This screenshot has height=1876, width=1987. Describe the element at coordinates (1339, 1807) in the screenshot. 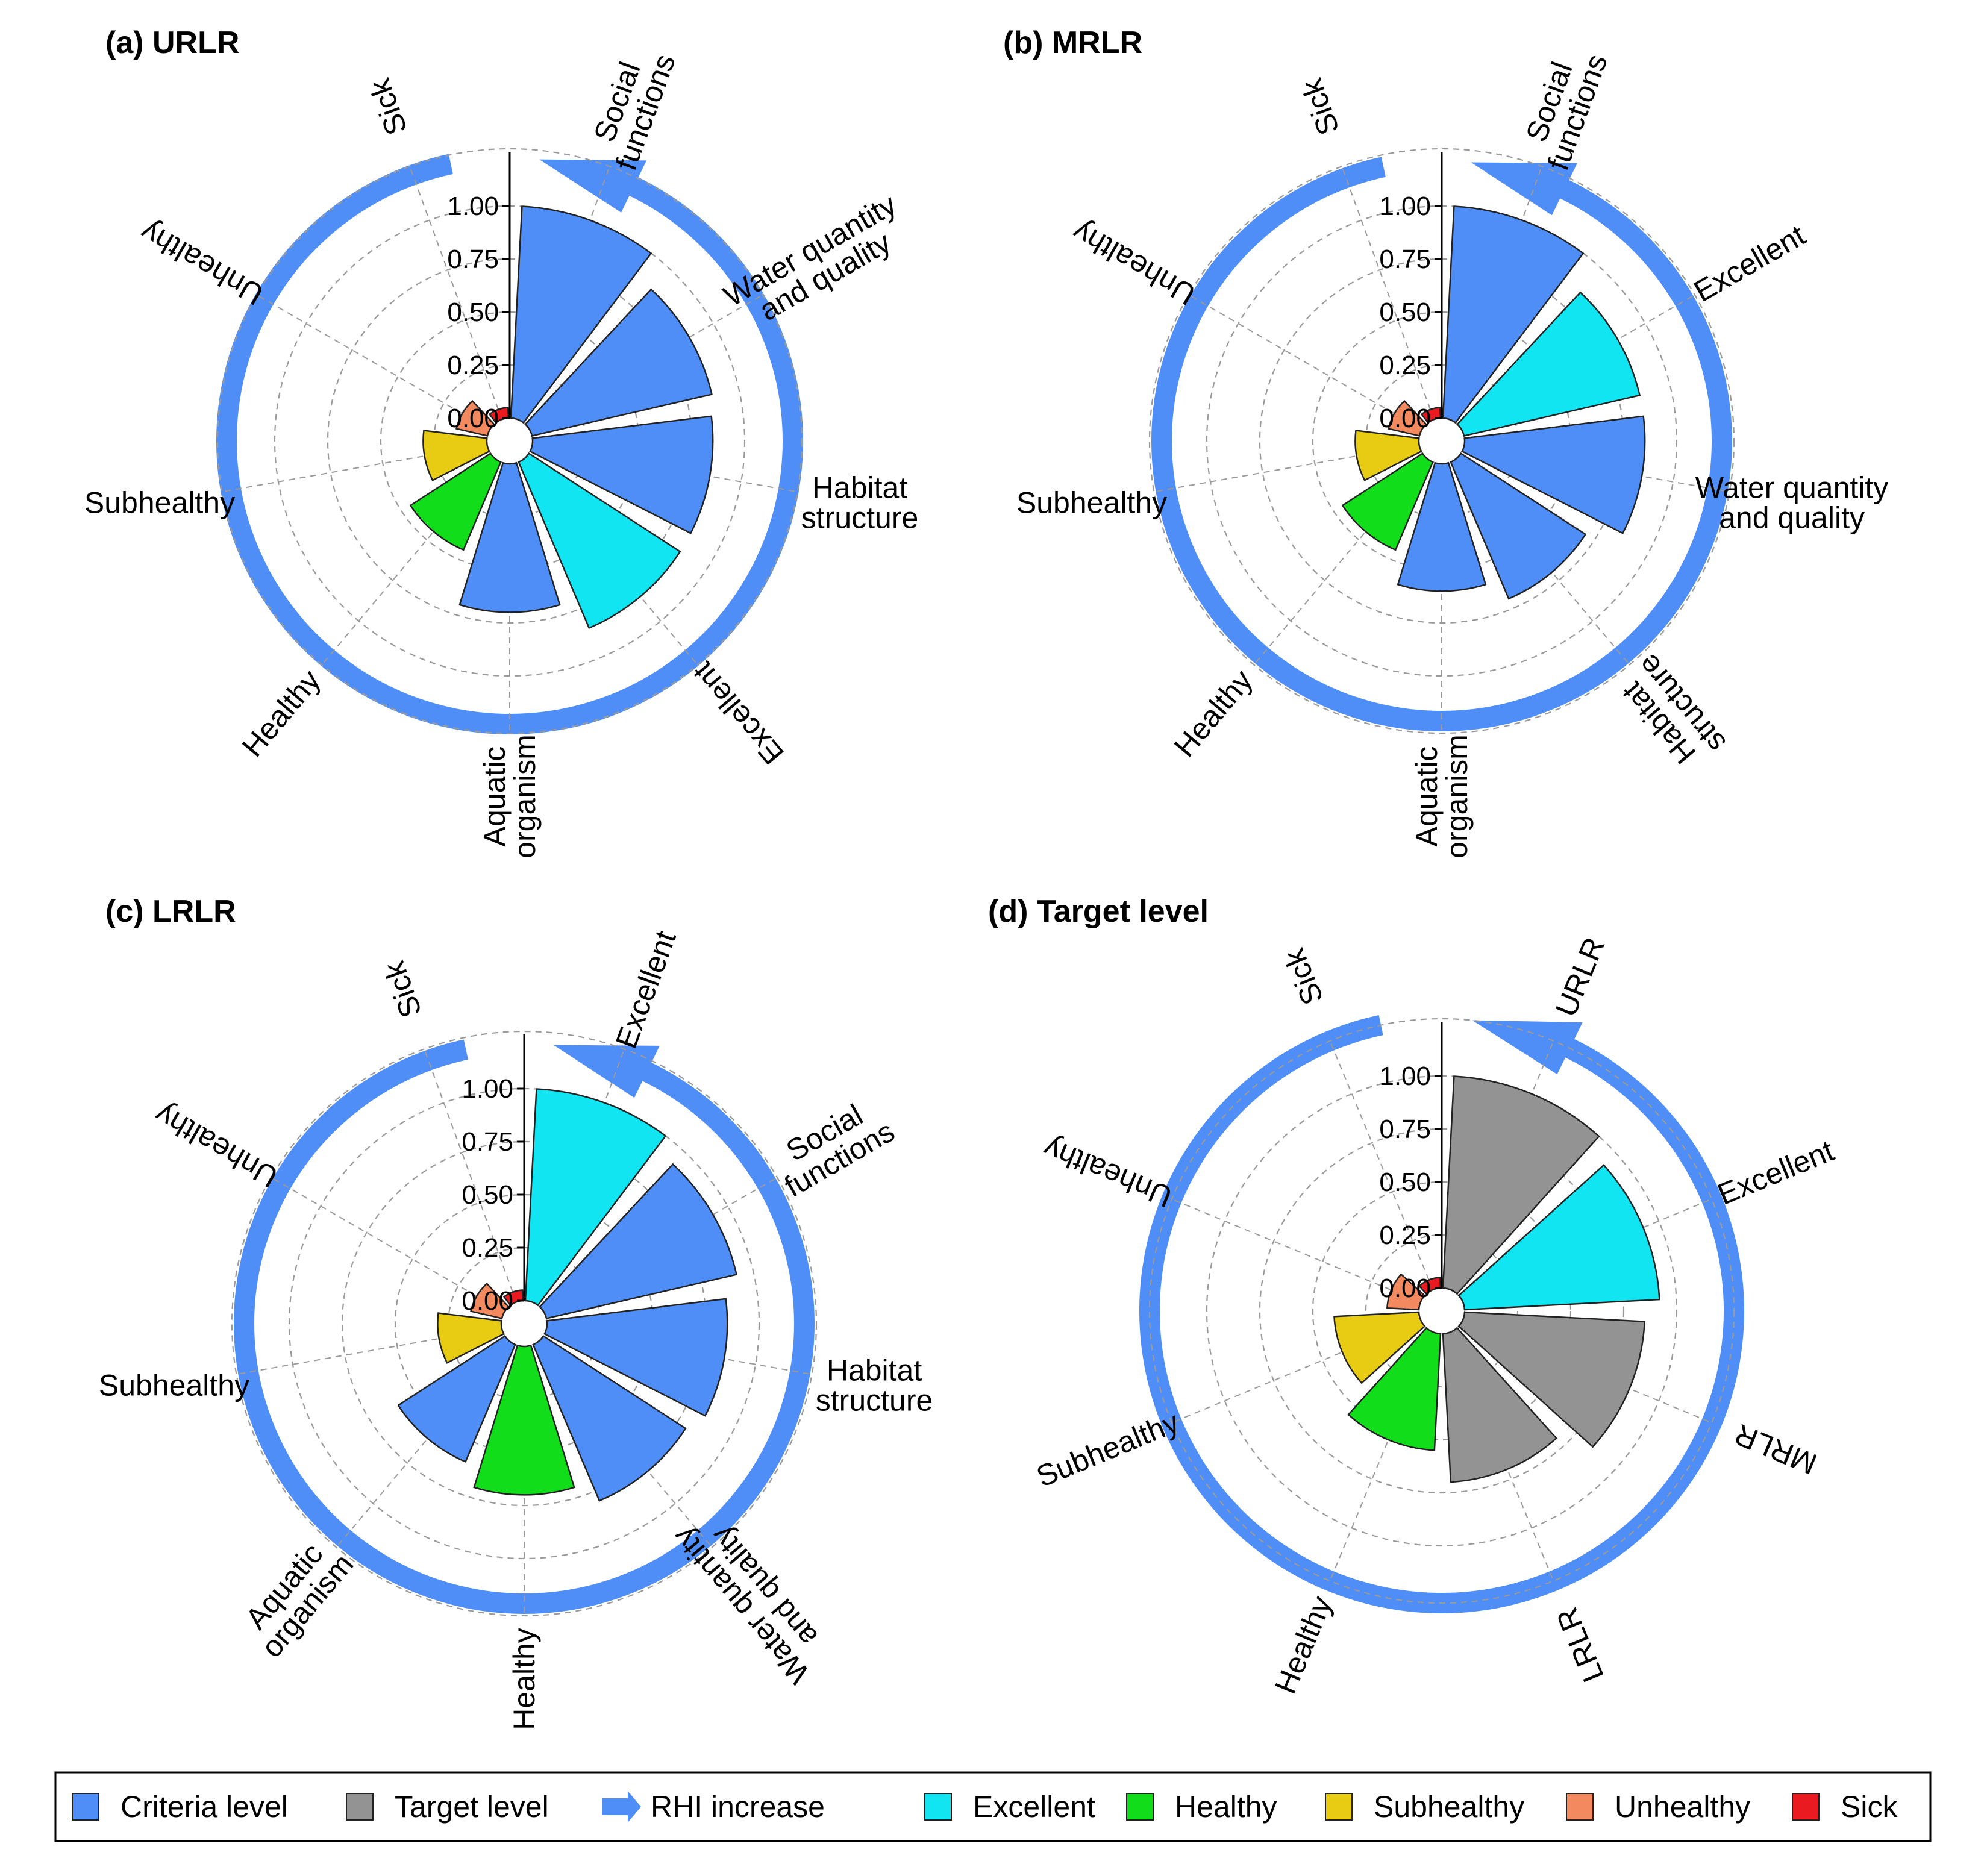

I see `legend-swatch-subhealthy` at that location.